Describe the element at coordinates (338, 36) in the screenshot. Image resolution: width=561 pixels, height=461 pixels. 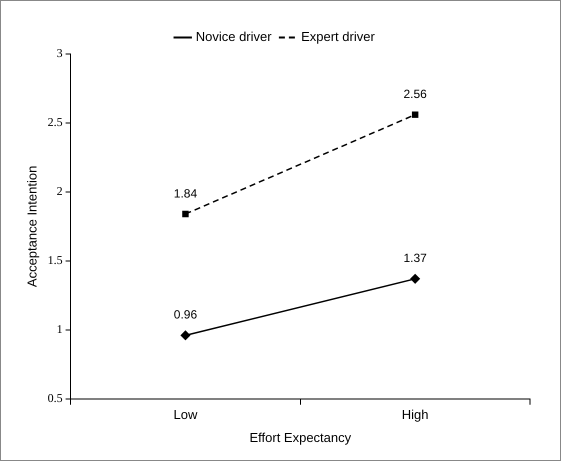
I see `legend-label: Expert driver` at that location.